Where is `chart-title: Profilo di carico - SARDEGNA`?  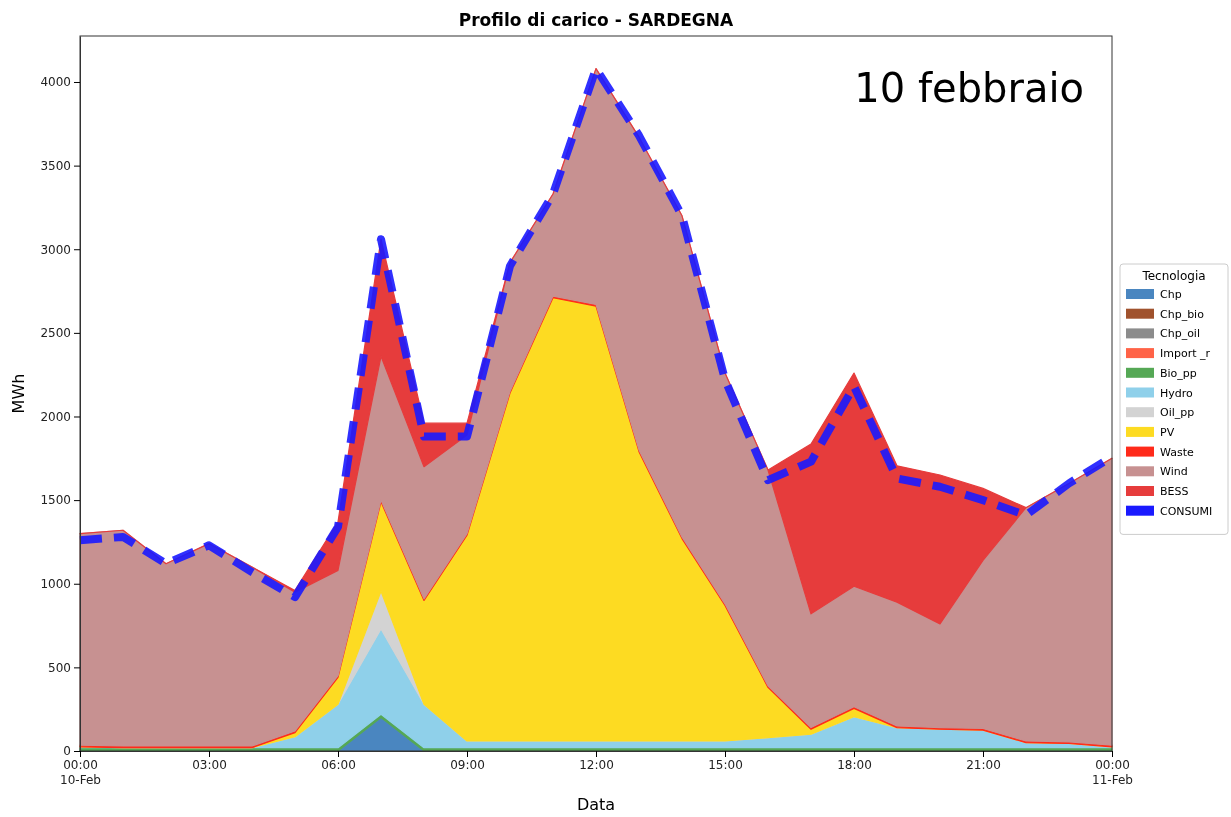
chart-title: Profilo di carico - SARDEGNA is located at coordinates (596, 20).